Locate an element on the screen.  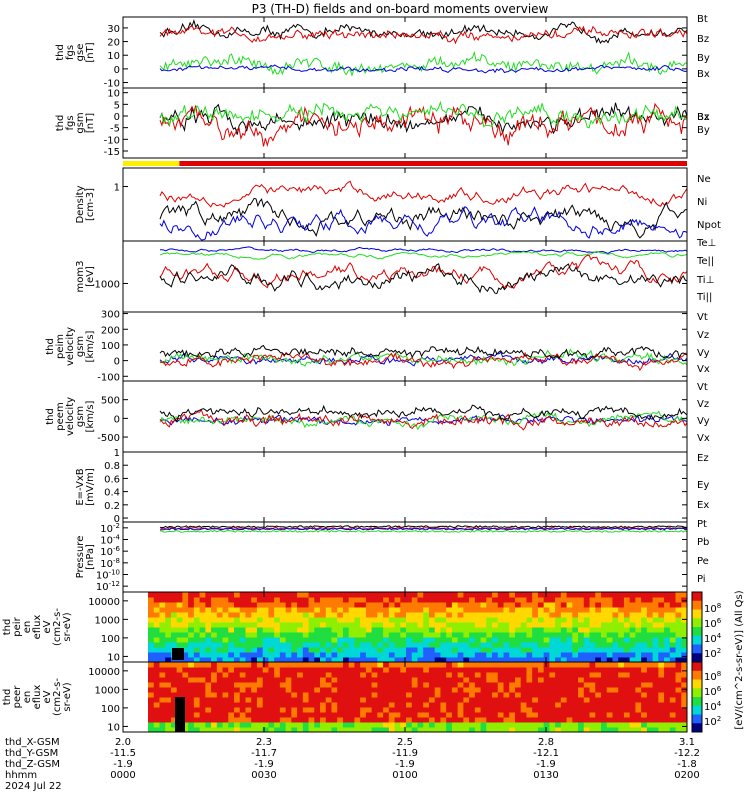
colorbar-lower-frame is located at coordinates (697, 697).